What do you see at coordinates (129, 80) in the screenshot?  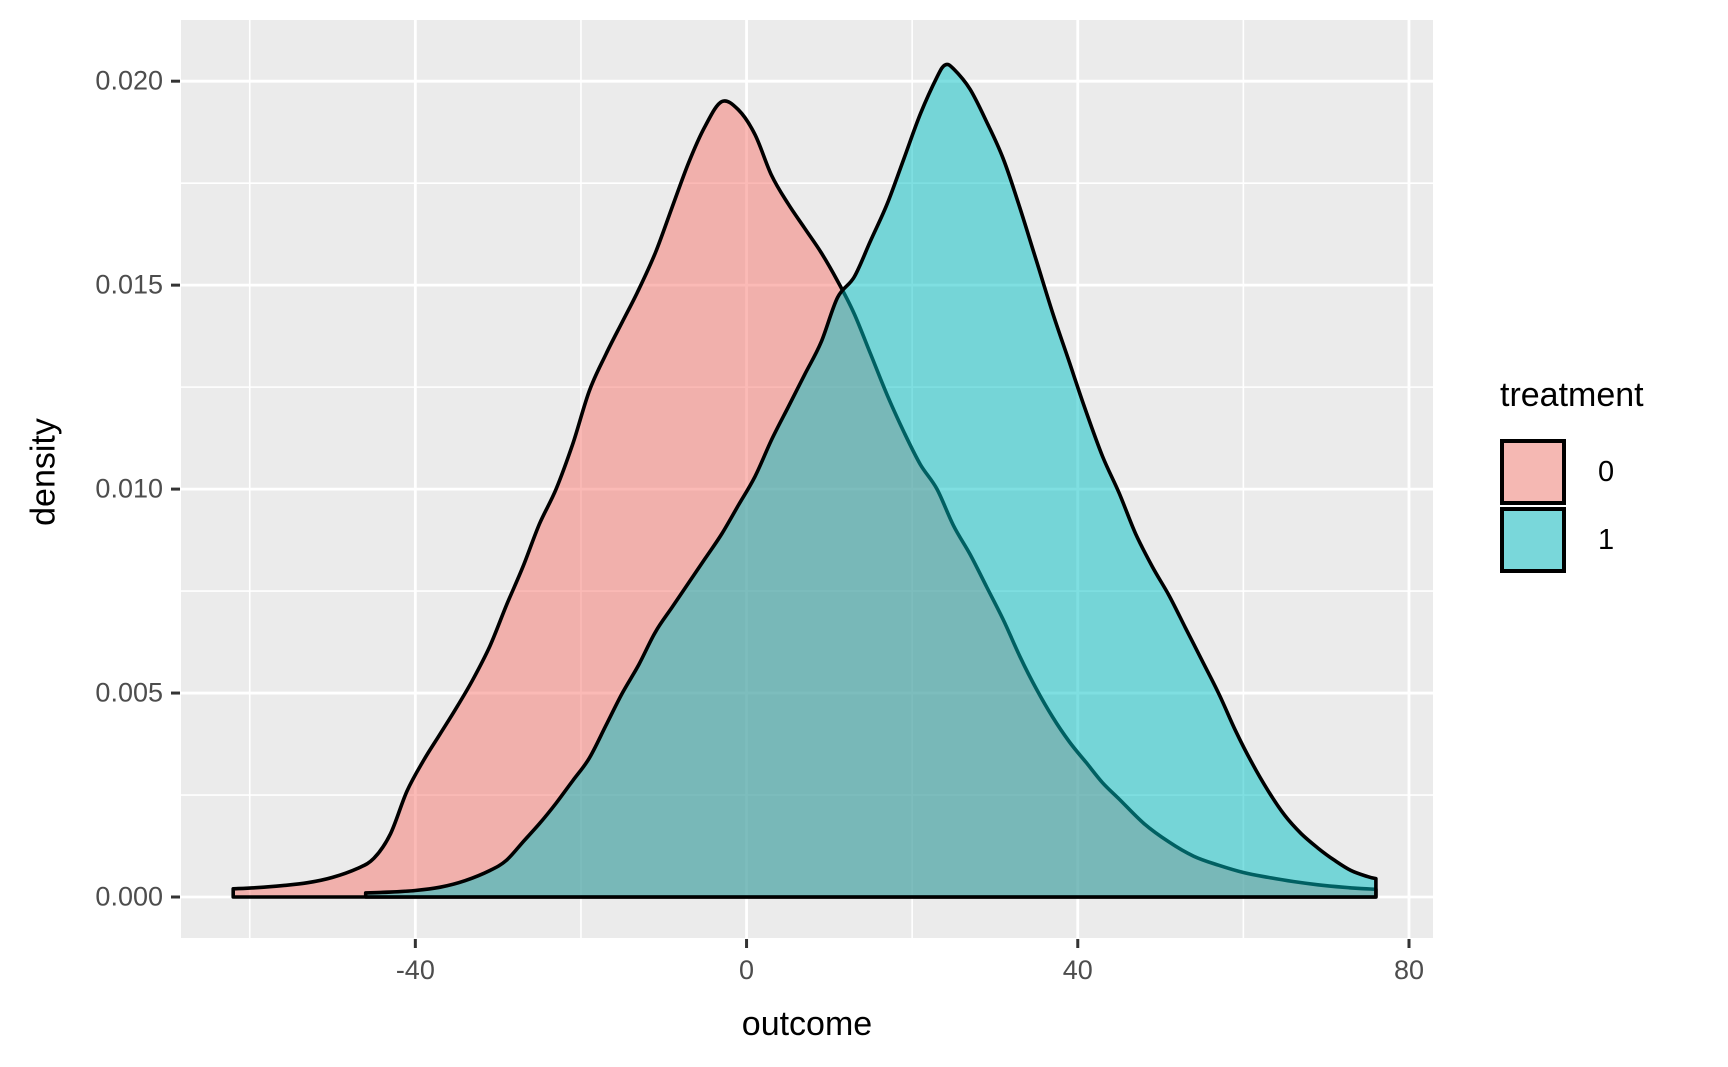 I see `y-tick-label: 0.020` at bounding box center [129, 80].